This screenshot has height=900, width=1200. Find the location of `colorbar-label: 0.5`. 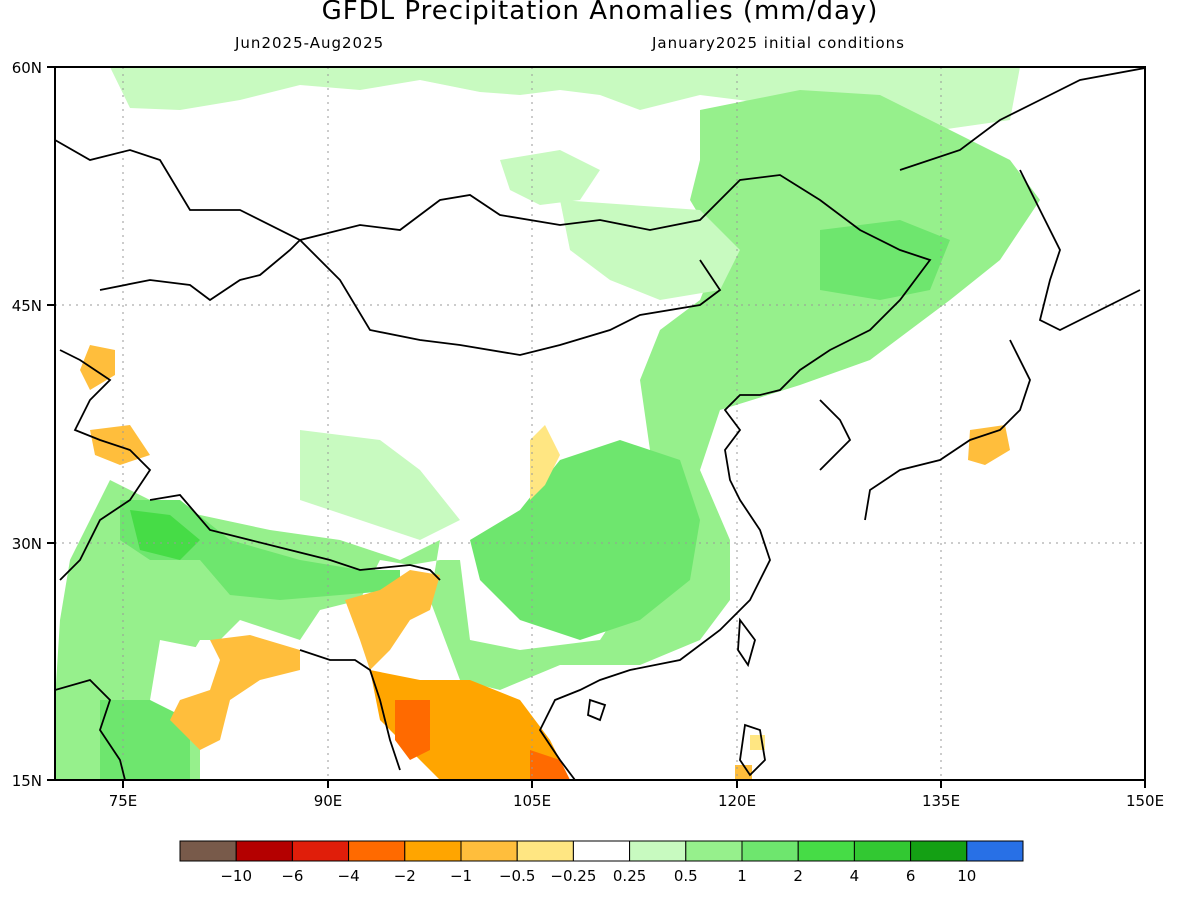

colorbar-label: 0.5 is located at coordinates (686, 876).